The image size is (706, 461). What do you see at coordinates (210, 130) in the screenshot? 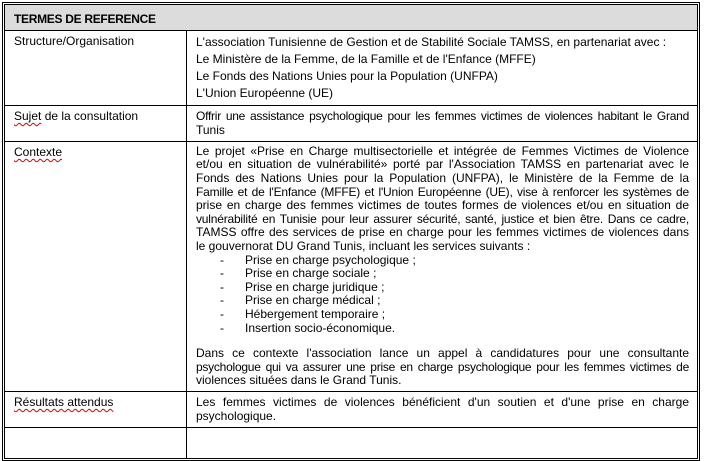
I see `text-line: Tunis` at bounding box center [210, 130].